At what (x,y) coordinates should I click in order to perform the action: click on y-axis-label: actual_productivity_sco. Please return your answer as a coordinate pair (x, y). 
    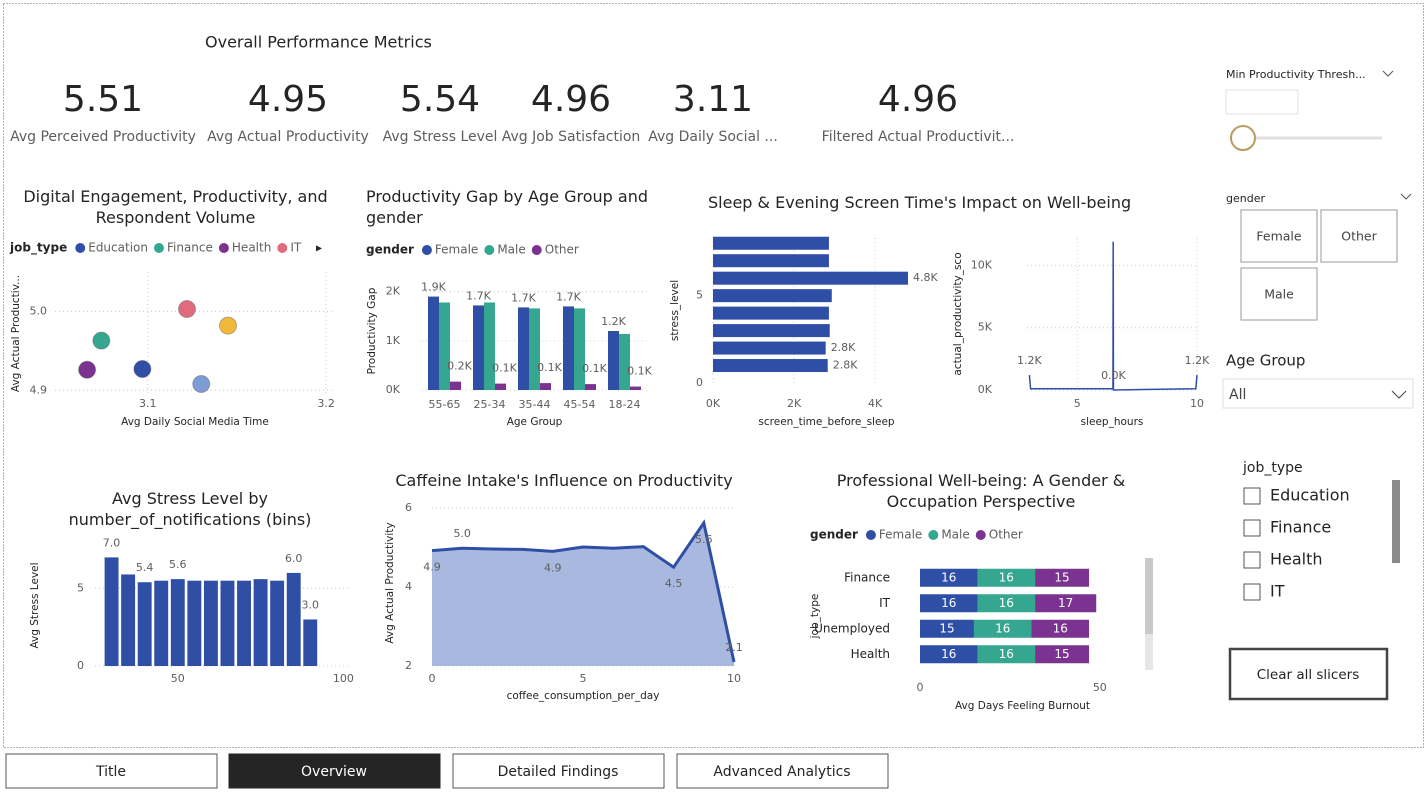
    Looking at the image, I should click on (958, 313).